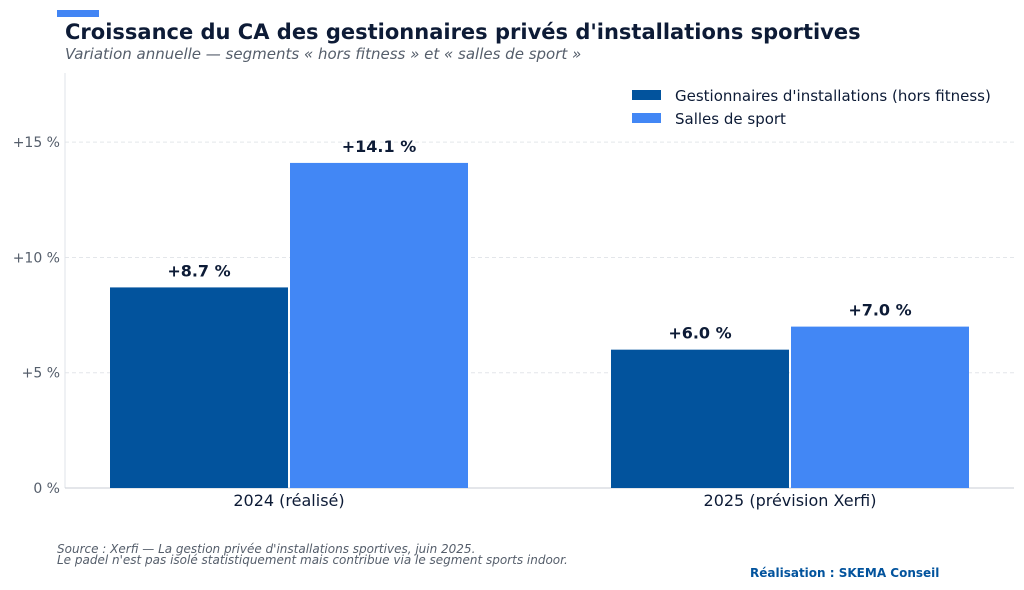 The image size is (1024, 590). What do you see at coordinates (78, 13) in the screenshot?
I see `title-accent-bar` at bounding box center [78, 13].